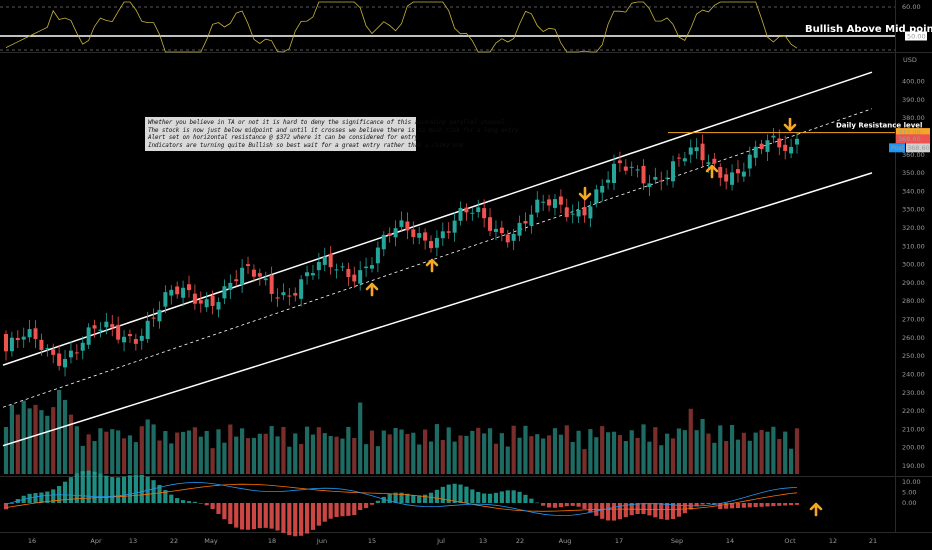 This screenshot has height=550, width=932. What do you see at coordinates (483, 541) in the screenshot?
I see `x-tick-9: 13` at bounding box center [483, 541].